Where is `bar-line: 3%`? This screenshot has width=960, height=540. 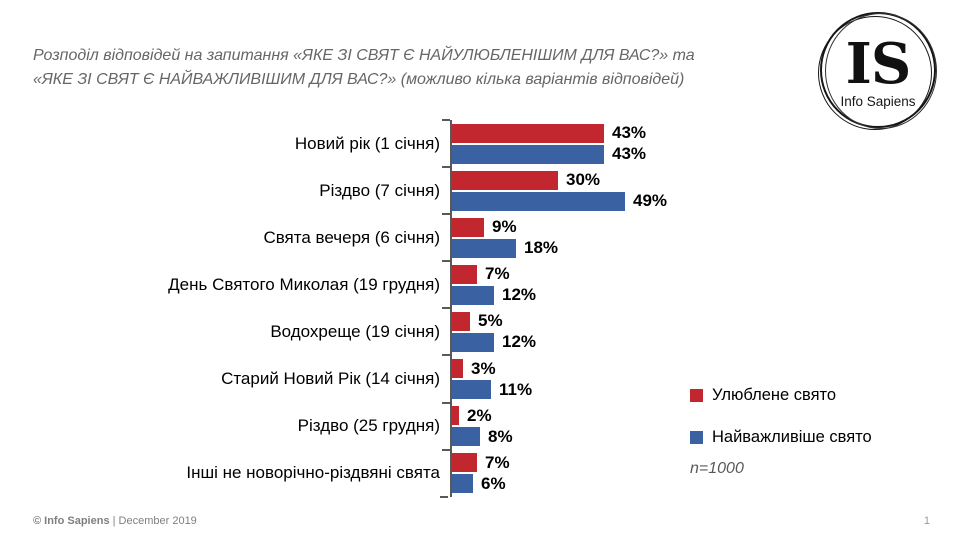 bar-line: 3% is located at coordinates (586, 368).